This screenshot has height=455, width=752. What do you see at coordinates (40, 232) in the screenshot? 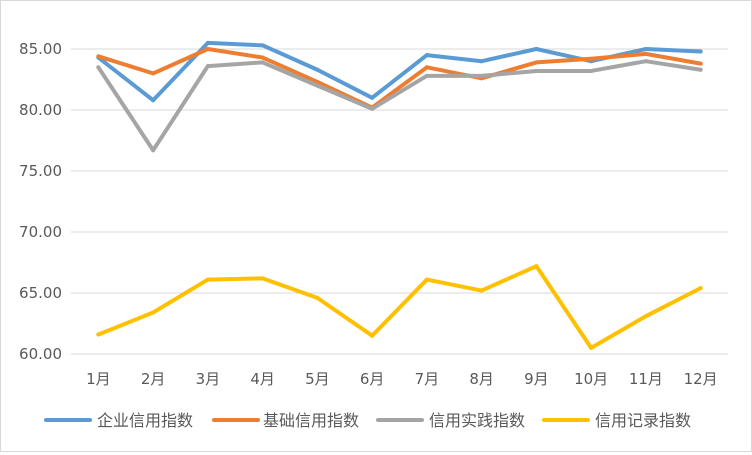
I see `y-tick-label: 70.00` at bounding box center [40, 232].